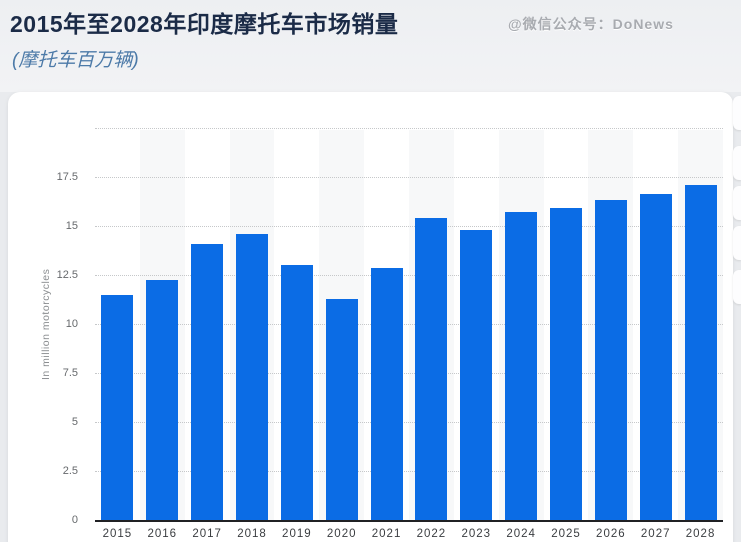 Image resolution: width=741 pixels, height=542 pixels. I want to click on x-tick-label-2020: 2020, so click(341, 534).